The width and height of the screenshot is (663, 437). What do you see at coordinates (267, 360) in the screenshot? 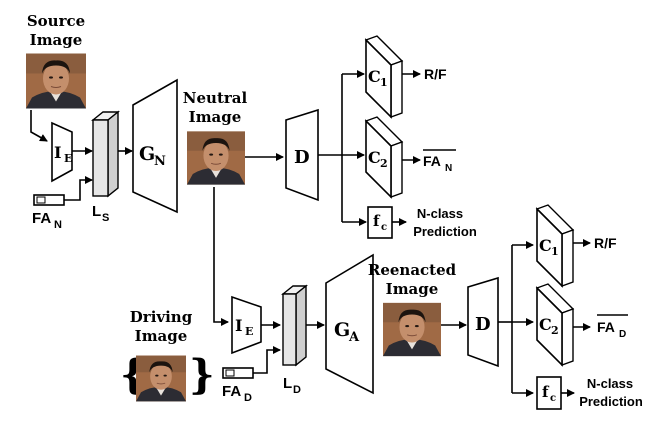
I see `arrow-fad-to-ld` at bounding box center [267, 360].